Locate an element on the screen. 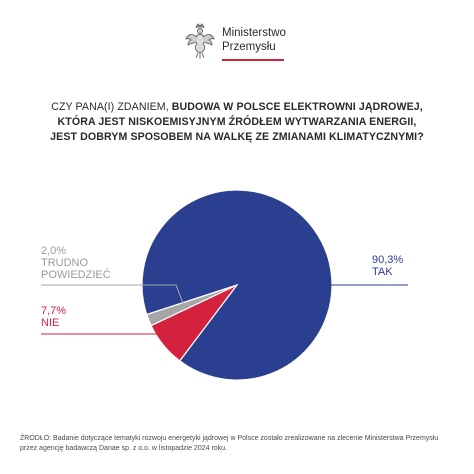 Image resolution: width=474 pixels, height=474 pixels. leader-line-nie is located at coordinates (119, 326).